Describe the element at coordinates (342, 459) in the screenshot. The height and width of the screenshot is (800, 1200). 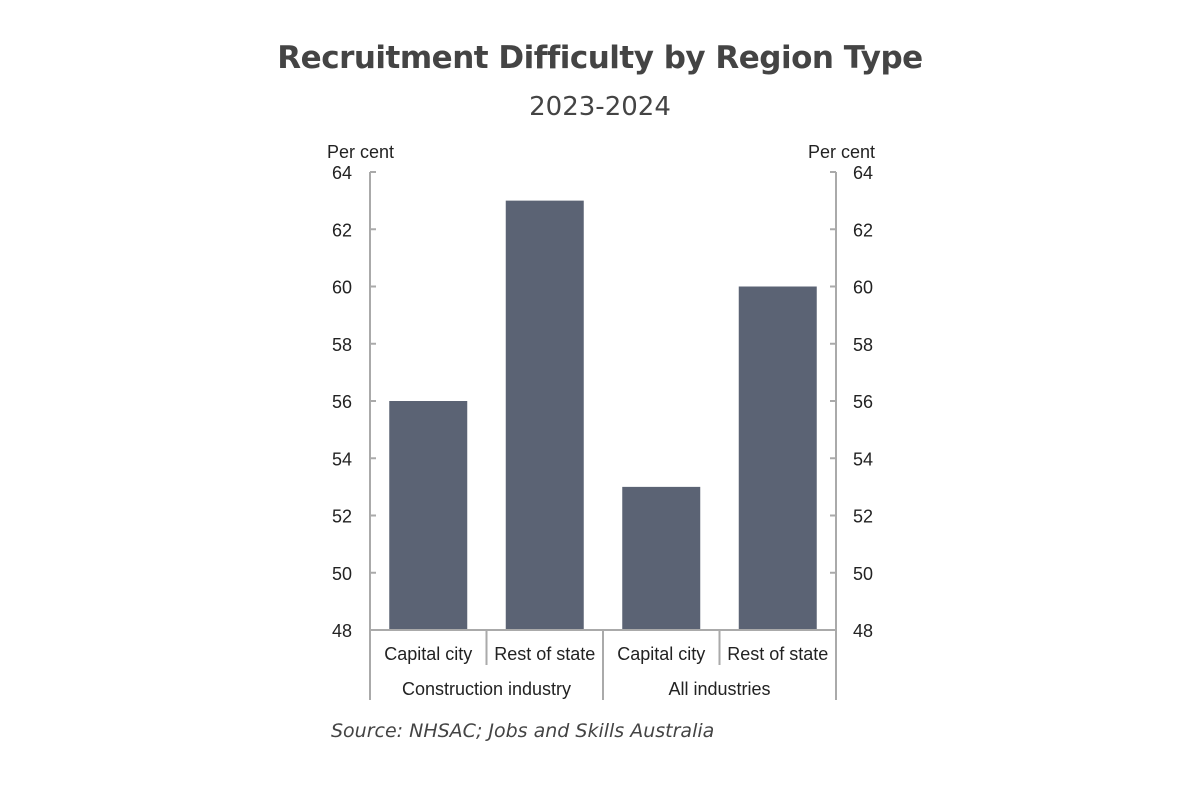
I see `y-tick-label-left: 54` at that location.